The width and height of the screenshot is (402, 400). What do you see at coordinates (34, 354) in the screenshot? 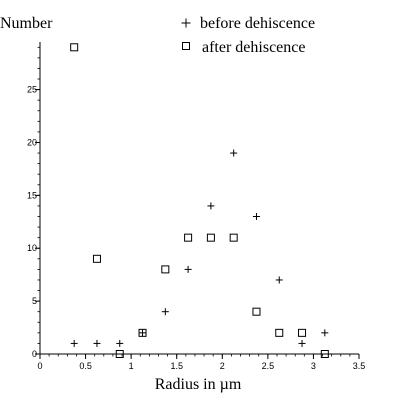
I see `y-tick-label: 0` at bounding box center [34, 354].